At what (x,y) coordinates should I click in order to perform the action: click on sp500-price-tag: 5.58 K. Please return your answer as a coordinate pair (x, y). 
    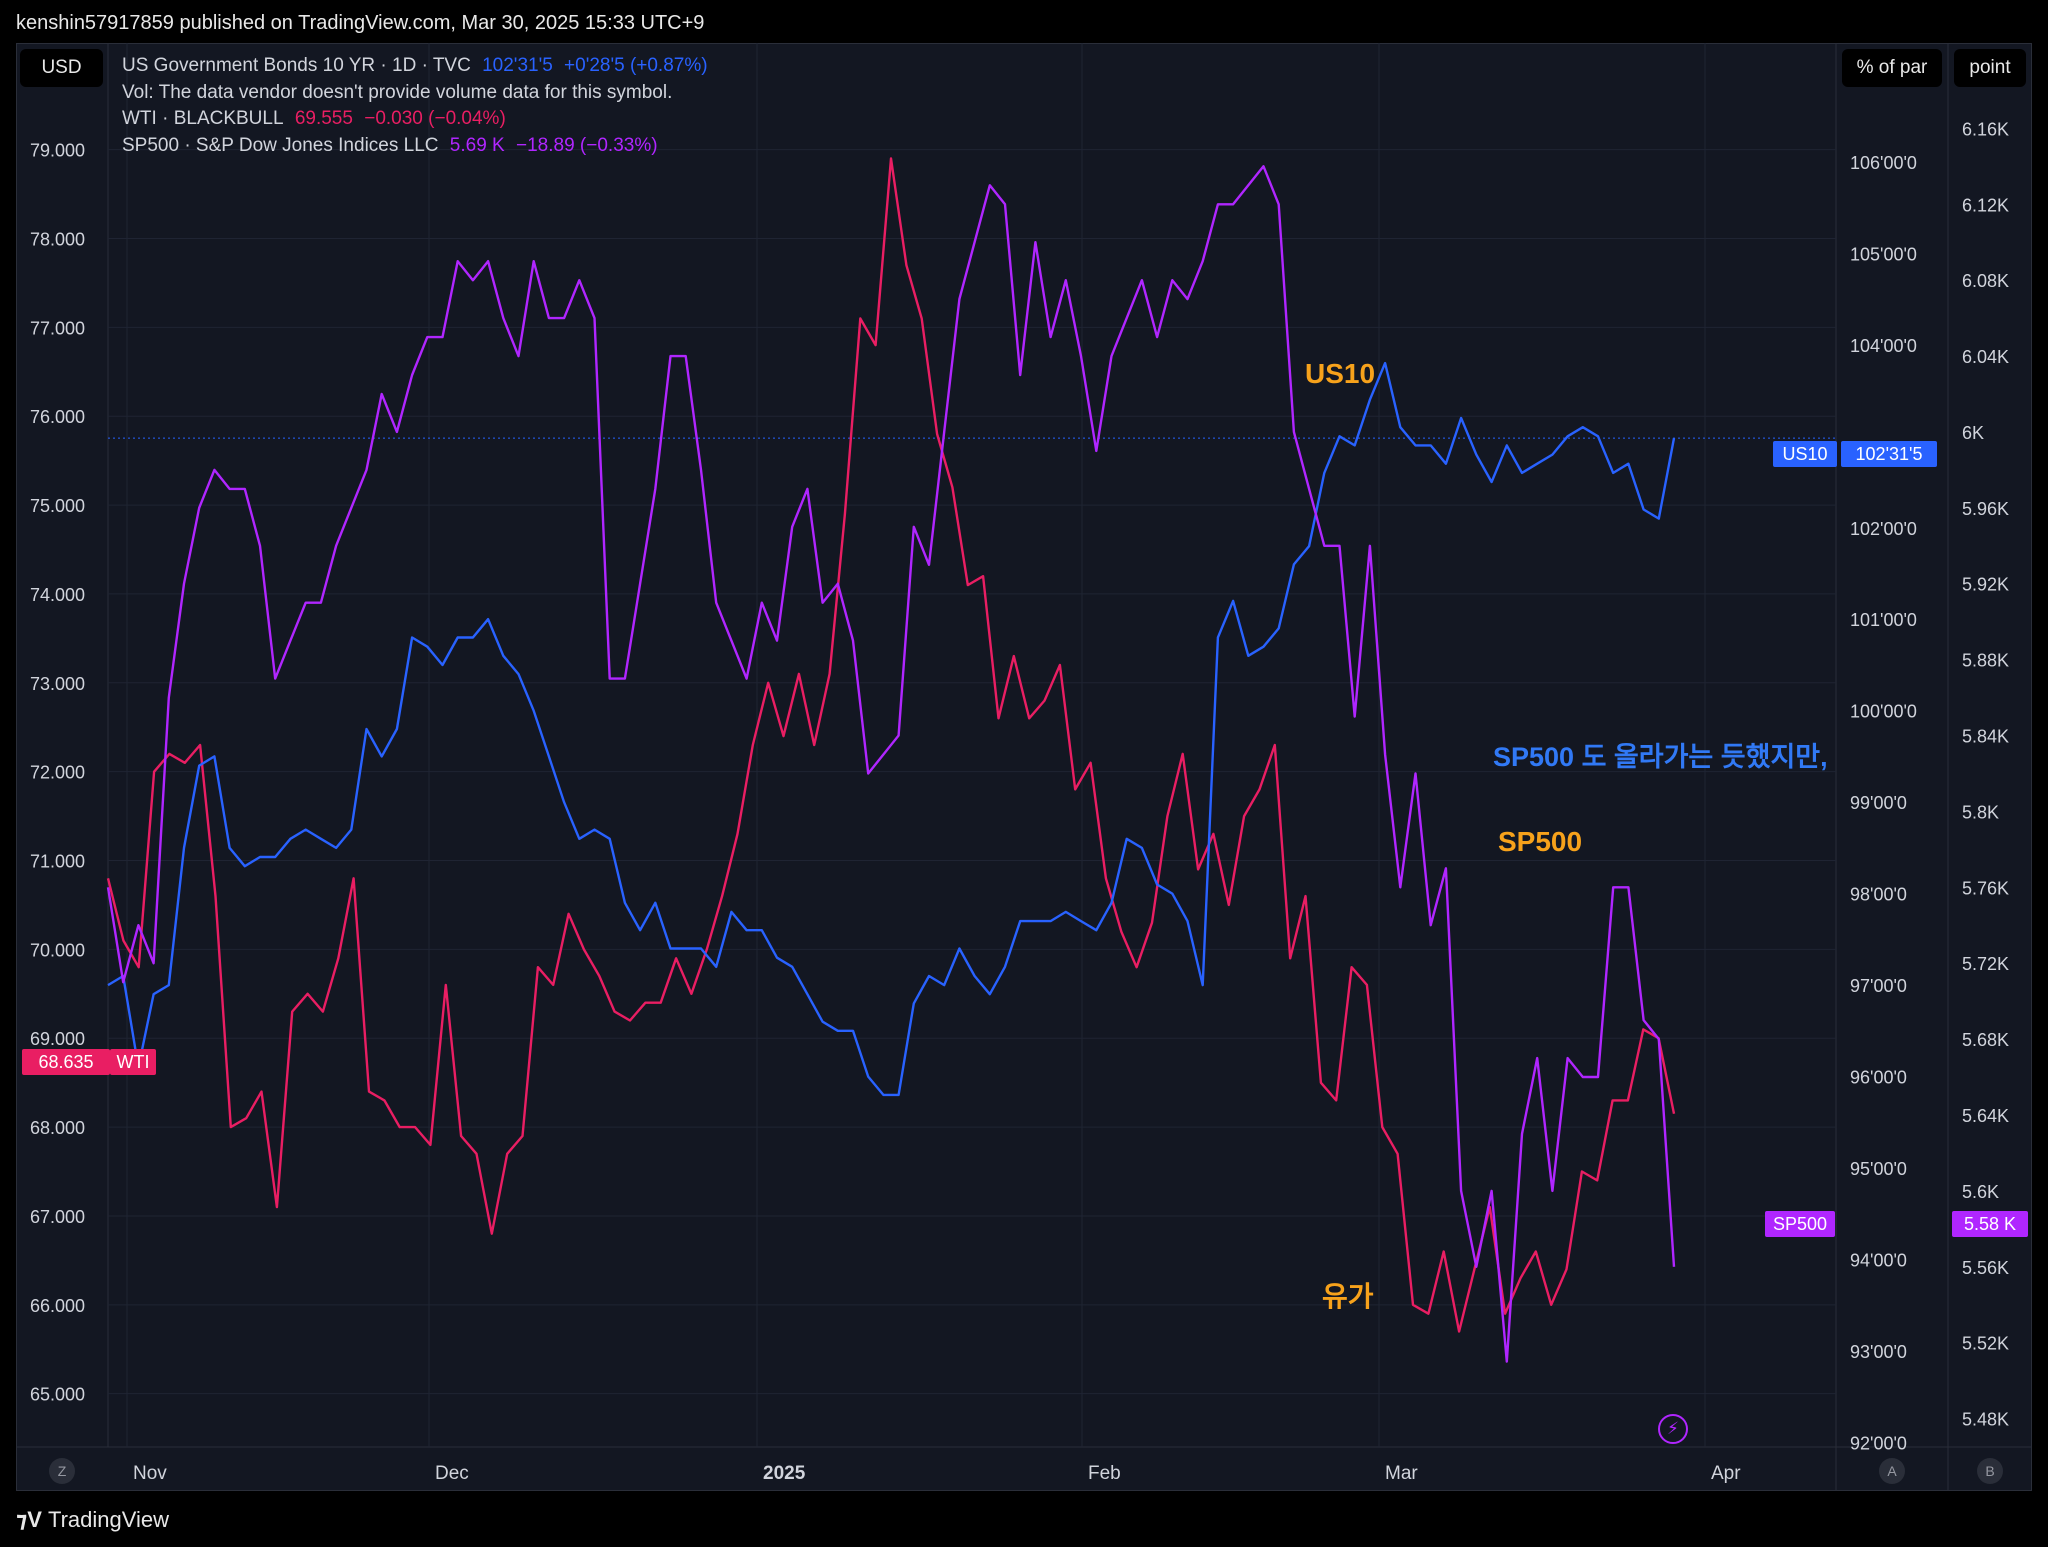
    Looking at the image, I should click on (1990, 1224).